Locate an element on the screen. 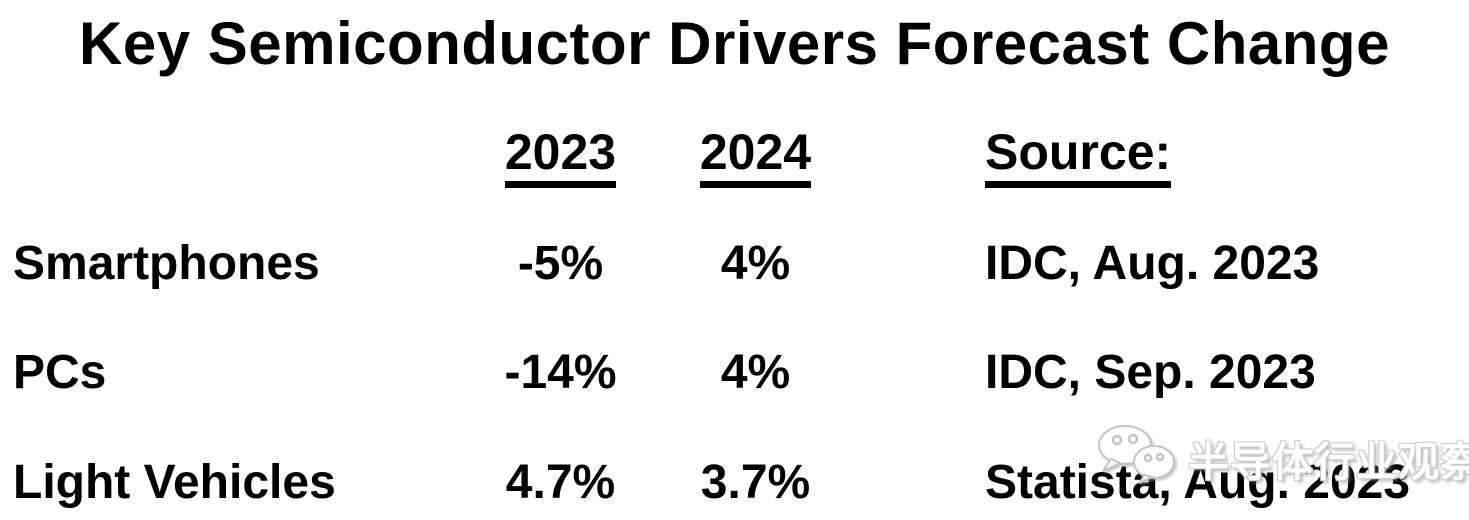 This screenshot has height=520, width=1469. header-gap is located at coordinates (921, 157).